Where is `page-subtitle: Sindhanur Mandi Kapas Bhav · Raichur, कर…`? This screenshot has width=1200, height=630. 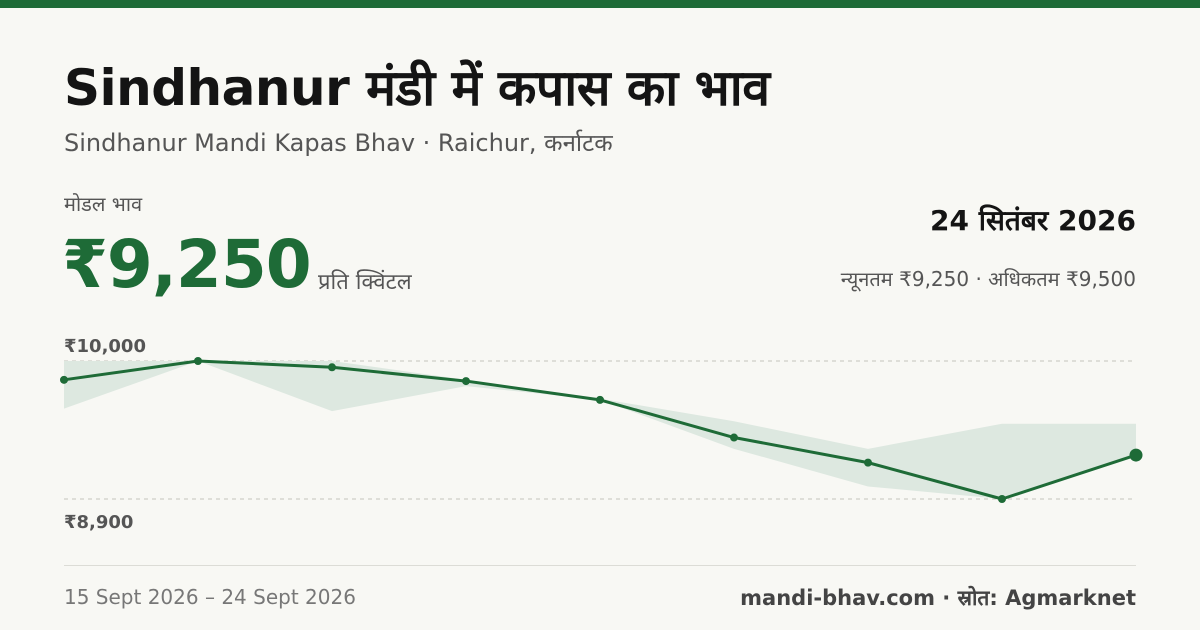
page-subtitle: Sindhanur Mandi Kapas Bhav · Raichur, कर… is located at coordinates (338, 143).